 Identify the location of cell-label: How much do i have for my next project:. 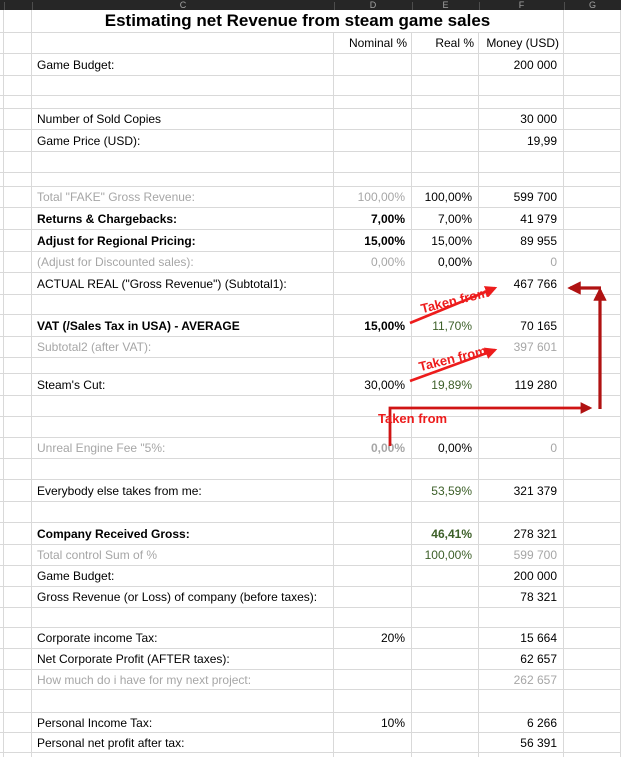
(183, 680).